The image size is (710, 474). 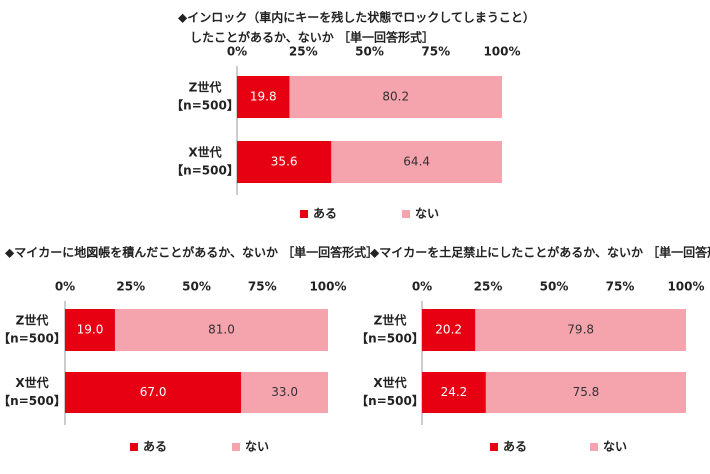 I want to click on value-label: 19.8, so click(x=263, y=97).